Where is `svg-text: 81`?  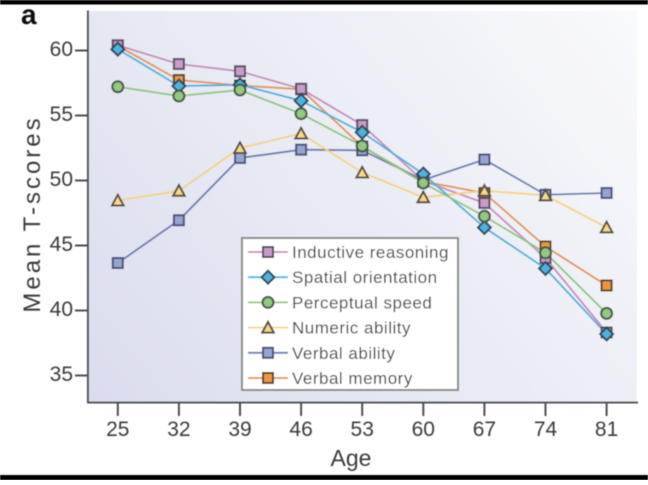 svg-text: 81 is located at coordinates (606, 429).